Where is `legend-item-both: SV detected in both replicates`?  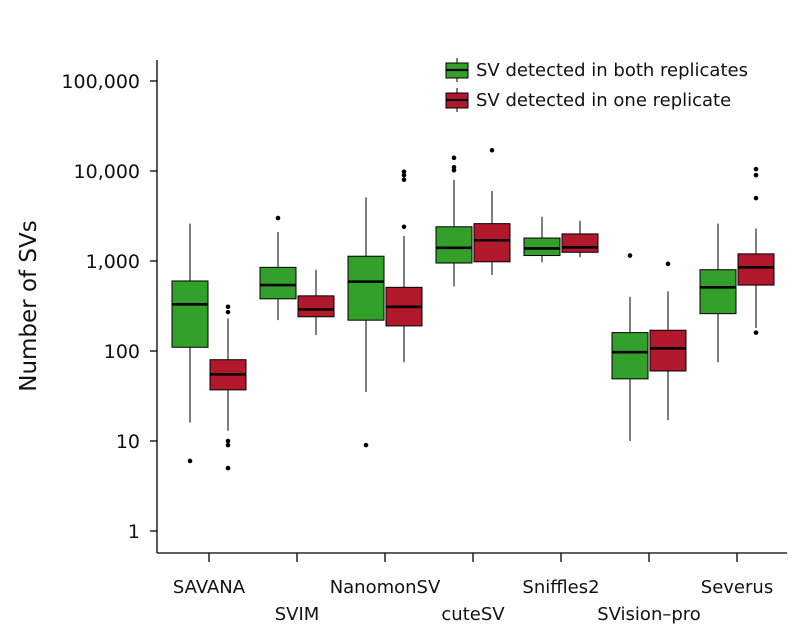 legend-item-both: SV detected in both replicates is located at coordinates (596, 70).